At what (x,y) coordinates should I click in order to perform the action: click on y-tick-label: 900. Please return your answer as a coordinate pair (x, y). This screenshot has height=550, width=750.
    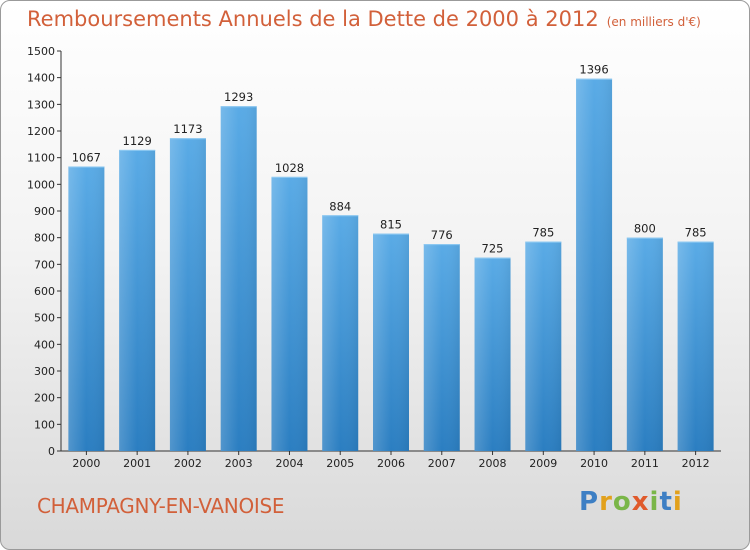
    Looking at the image, I should click on (44, 211).